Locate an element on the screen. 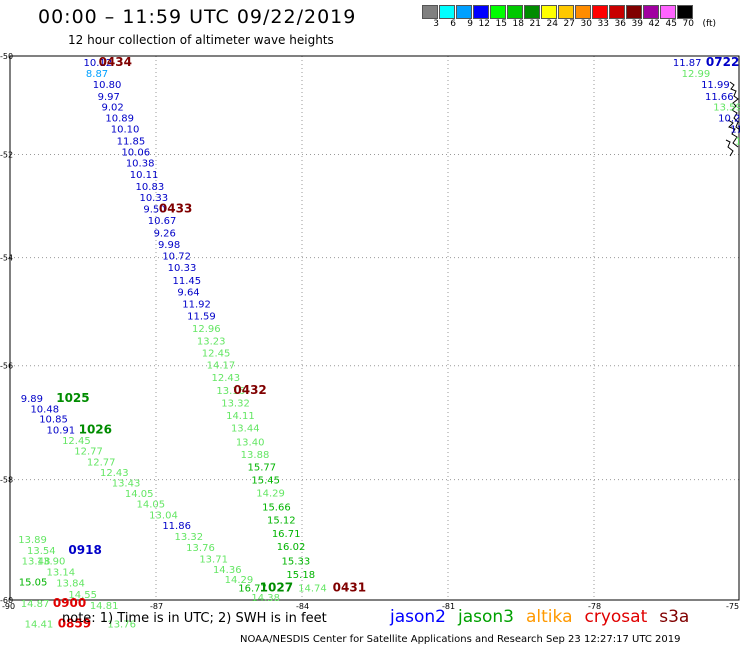  legend-label: 18 is located at coordinates (518, 24).